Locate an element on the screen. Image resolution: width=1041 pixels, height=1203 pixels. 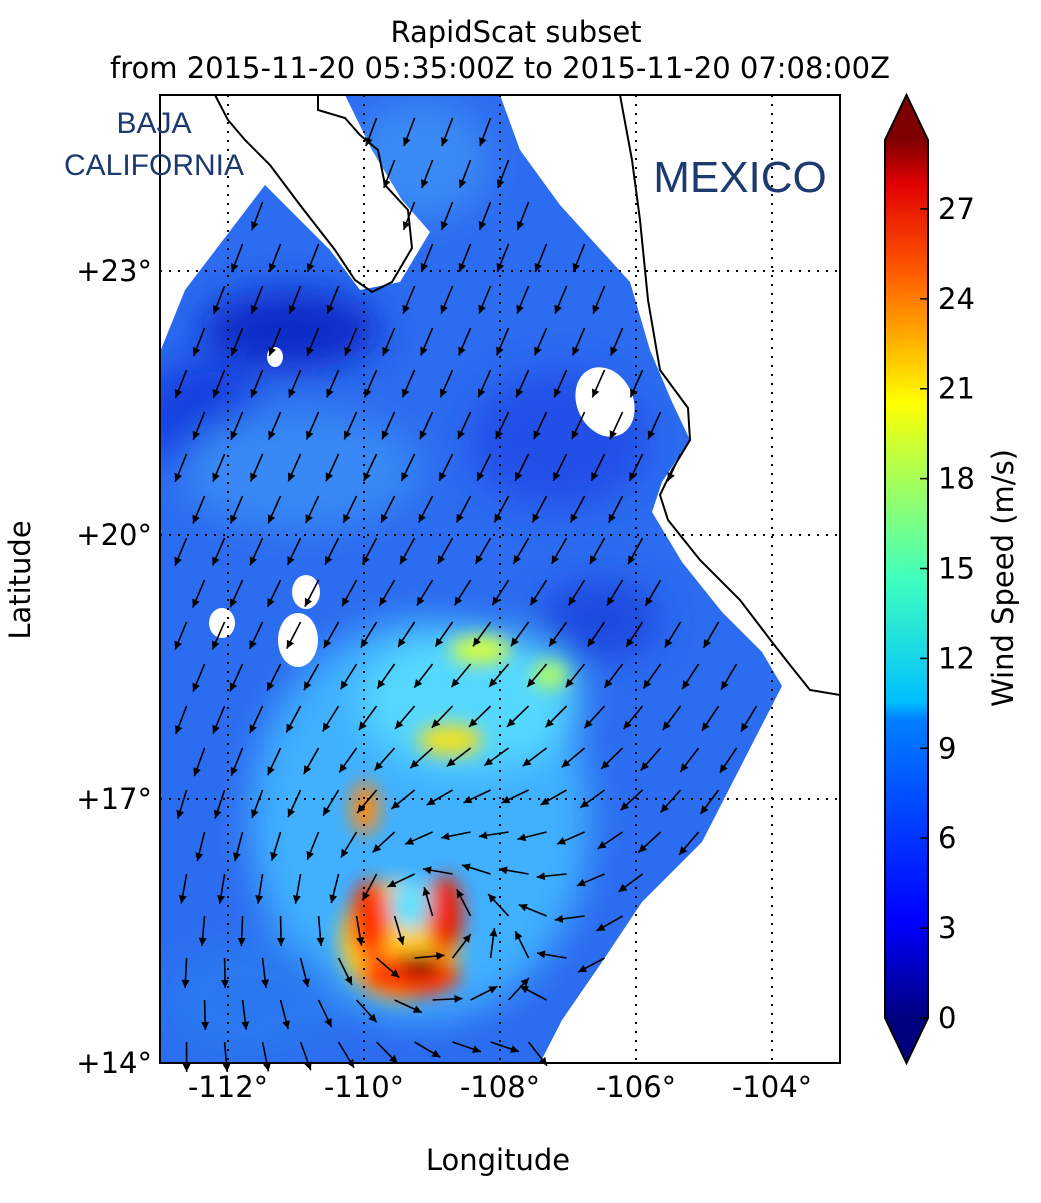
colorbar-tick-label: 21 is located at coordinates (956, 389).